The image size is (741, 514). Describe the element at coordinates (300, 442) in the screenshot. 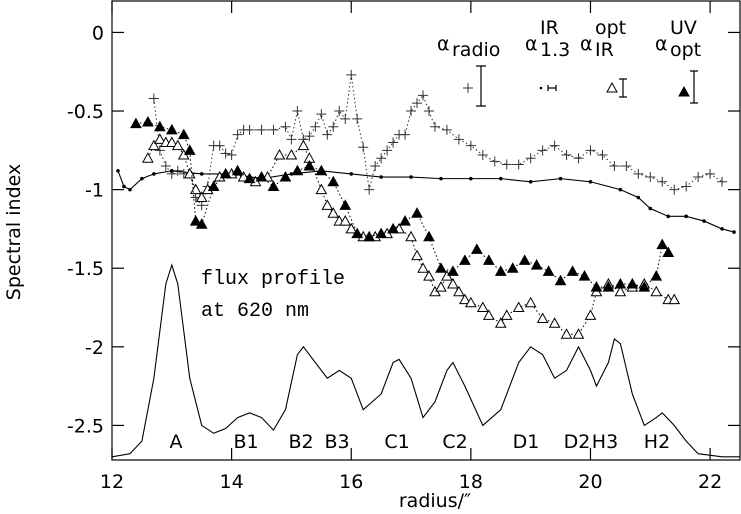

I see `peak-label: B2` at that location.